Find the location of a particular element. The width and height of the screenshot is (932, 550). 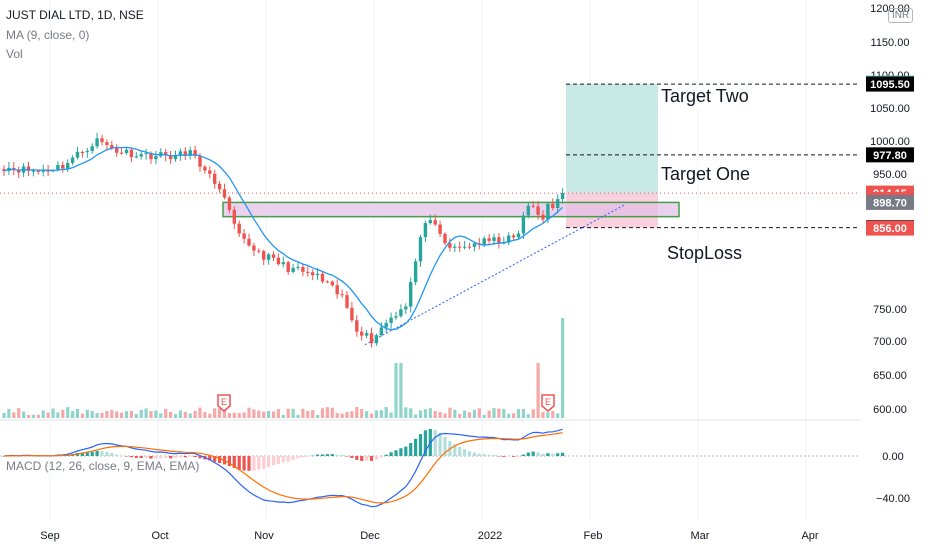

price-badge is located at coordinates (890, 84).